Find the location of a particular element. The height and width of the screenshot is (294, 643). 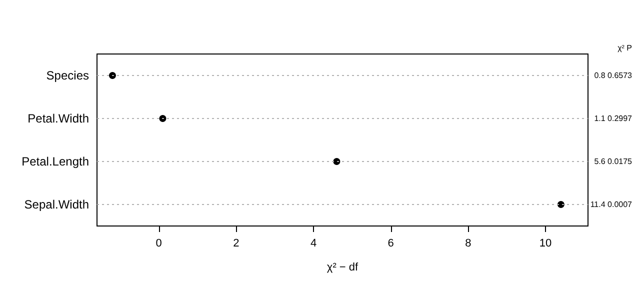

data-label: 11.4 0.0007 is located at coordinates (611, 204).